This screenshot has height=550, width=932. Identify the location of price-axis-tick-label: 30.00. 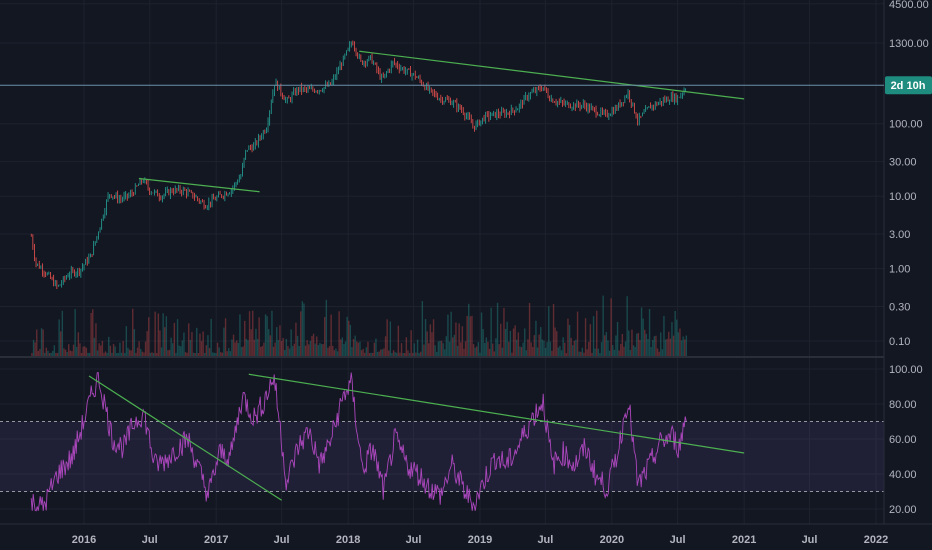
(903, 163).